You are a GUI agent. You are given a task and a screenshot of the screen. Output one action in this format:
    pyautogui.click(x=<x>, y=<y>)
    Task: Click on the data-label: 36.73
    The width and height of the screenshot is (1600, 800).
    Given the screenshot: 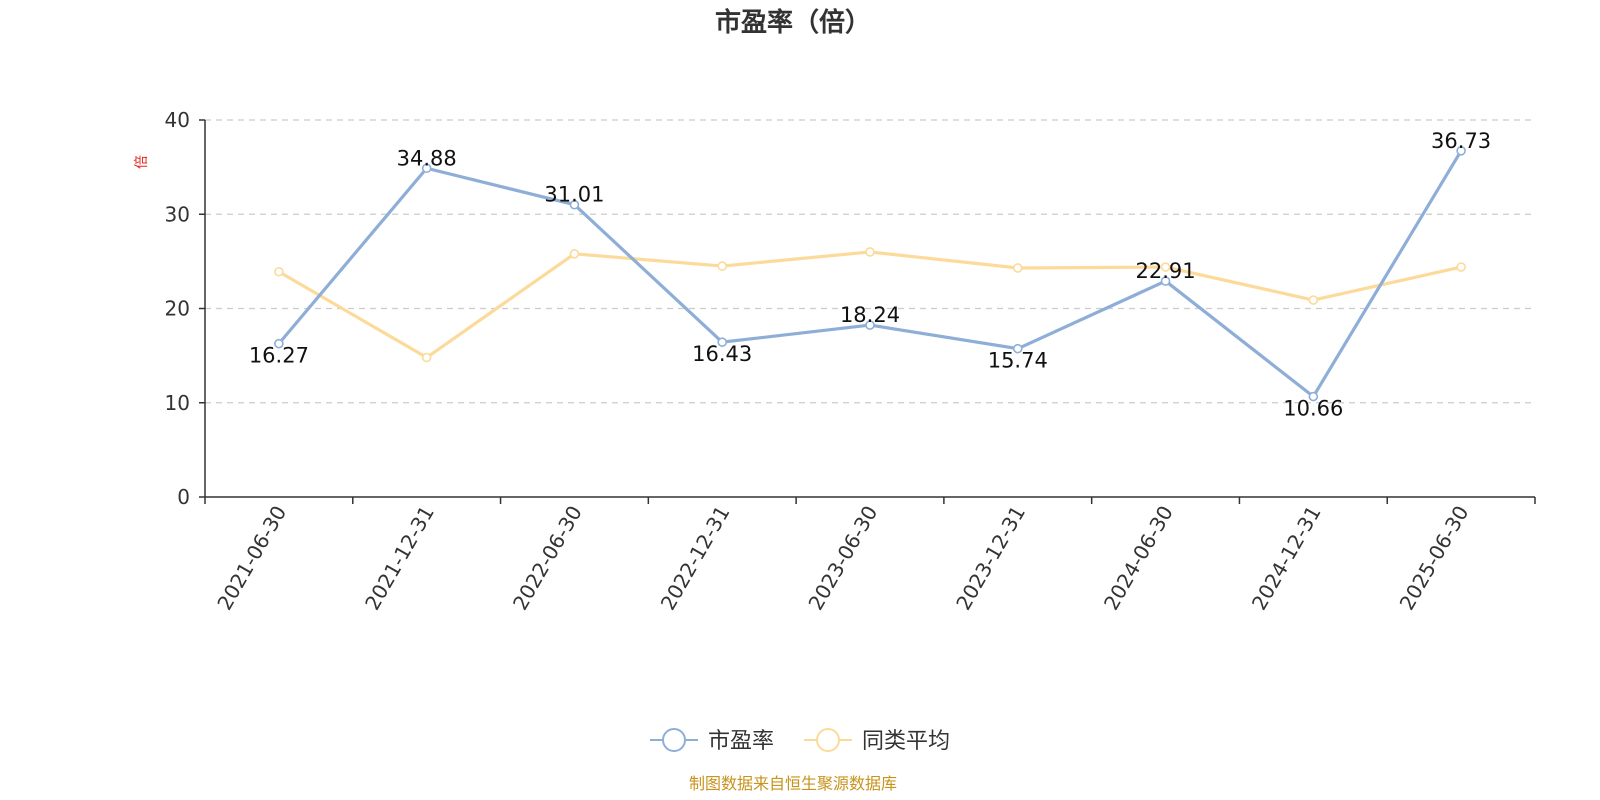 What is the action you would take?
    pyautogui.click(x=1461, y=141)
    